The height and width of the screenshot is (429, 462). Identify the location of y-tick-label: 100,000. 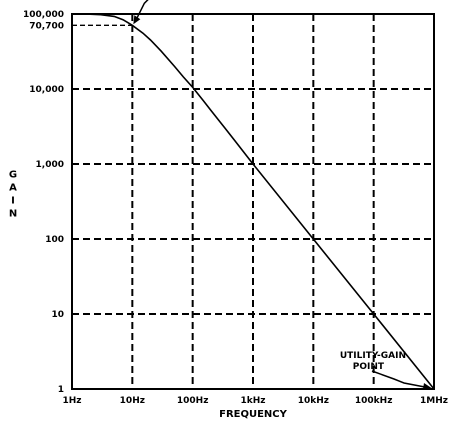
(43, 15).